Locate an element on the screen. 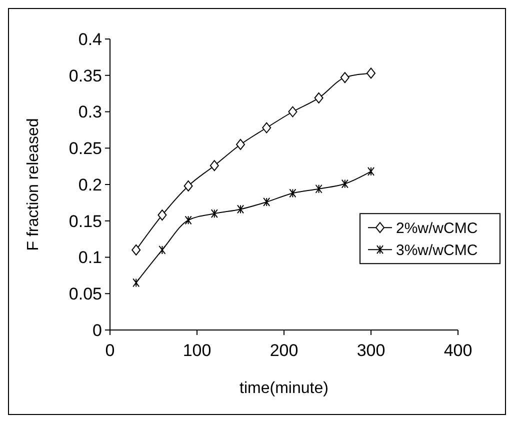 The image size is (514, 423). y-tick-label: 0.4 is located at coordinates (90, 39).